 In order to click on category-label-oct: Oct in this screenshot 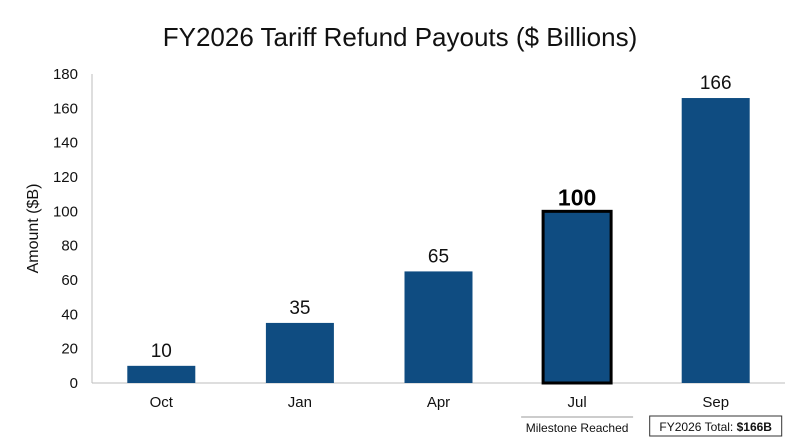, I will do `click(162, 402)`.